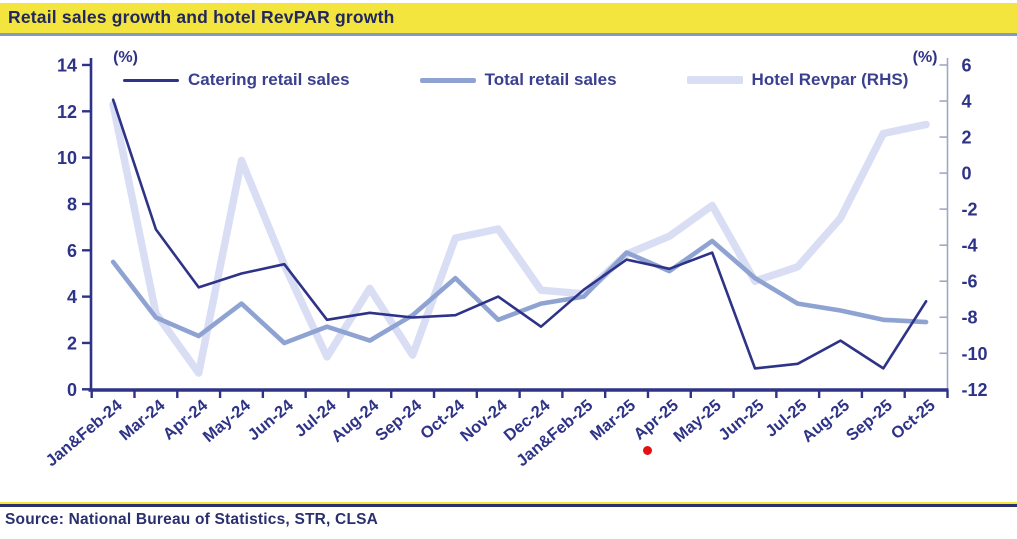  I want to click on left-axis-label: 2, so click(72, 343).